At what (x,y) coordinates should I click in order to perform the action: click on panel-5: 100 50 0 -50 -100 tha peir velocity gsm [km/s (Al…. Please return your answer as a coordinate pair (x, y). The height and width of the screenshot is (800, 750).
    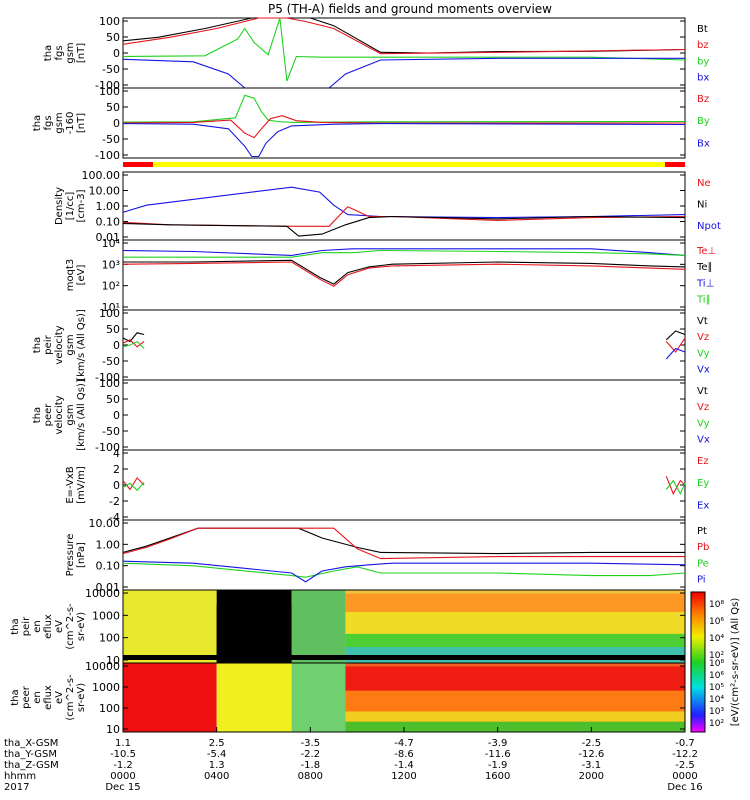
    Looking at the image, I should click on (371, 345).